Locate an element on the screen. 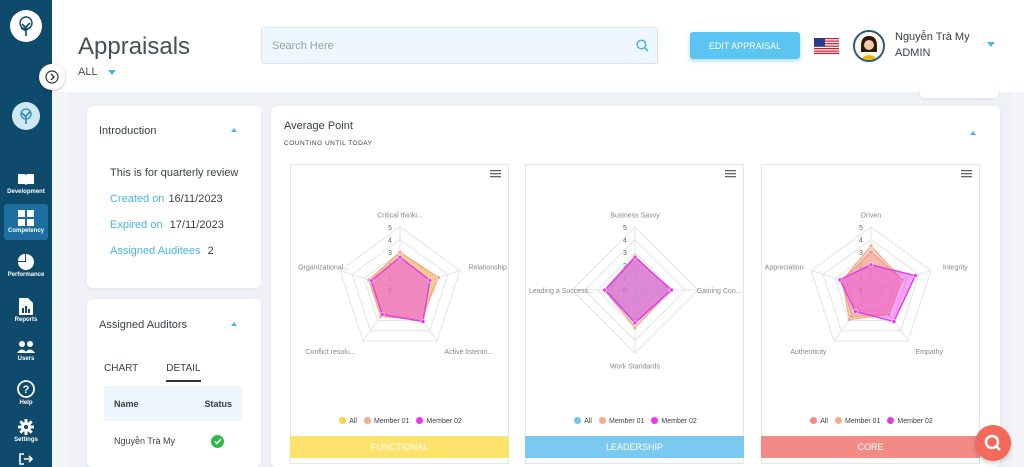 This screenshot has width=1024, height=467. tree-logo-icon is located at coordinates (26, 26).